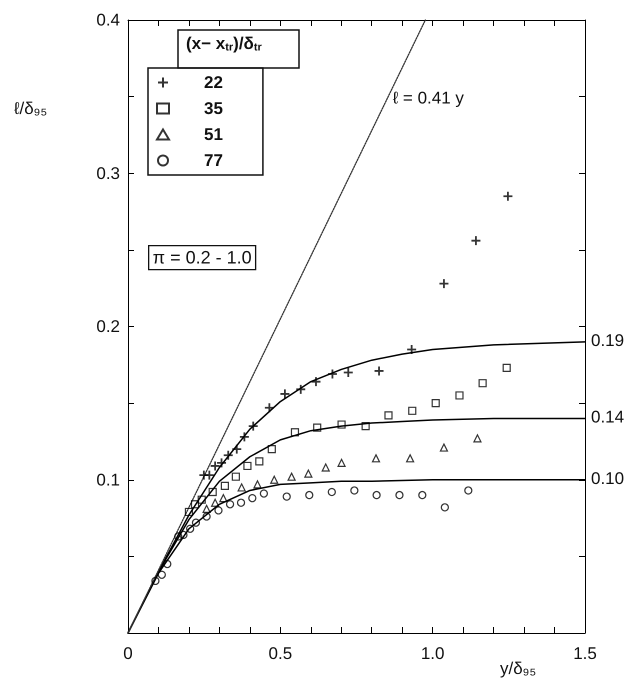 The image size is (637, 690). Describe the element at coordinates (213, 134) in the screenshot. I see `legend-label: 51` at that location.